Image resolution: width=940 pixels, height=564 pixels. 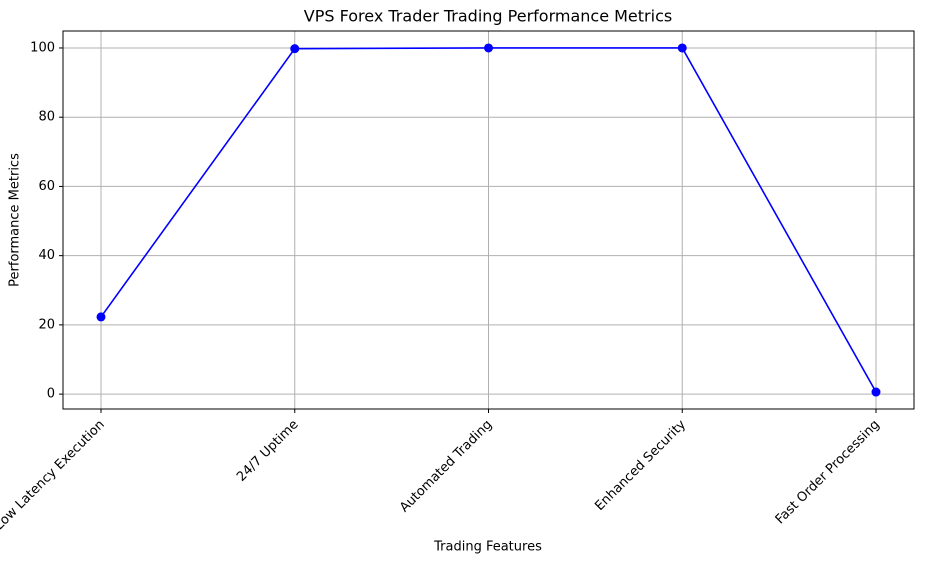 What do you see at coordinates (46, 186) in the screenshot?
I see `y-tick-label: 60` at bounding box center [46, 186].